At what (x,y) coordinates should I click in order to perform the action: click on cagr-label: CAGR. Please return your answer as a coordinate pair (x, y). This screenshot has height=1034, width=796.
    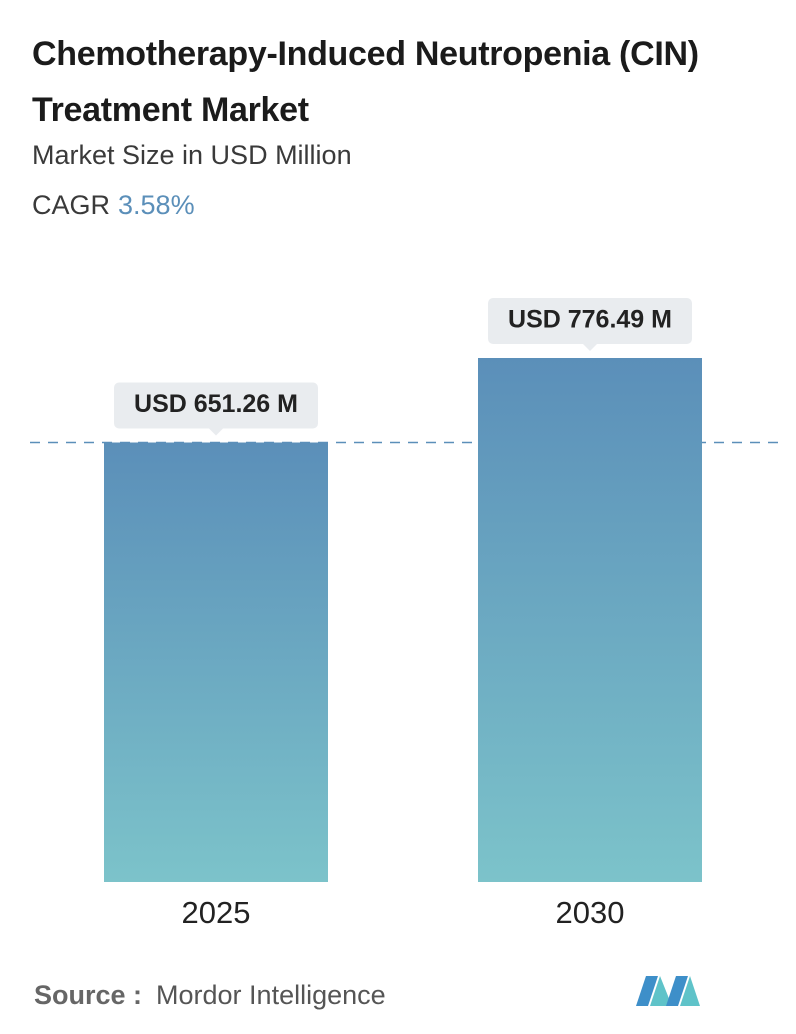
    Looking at the image, I should click on (71, 205).